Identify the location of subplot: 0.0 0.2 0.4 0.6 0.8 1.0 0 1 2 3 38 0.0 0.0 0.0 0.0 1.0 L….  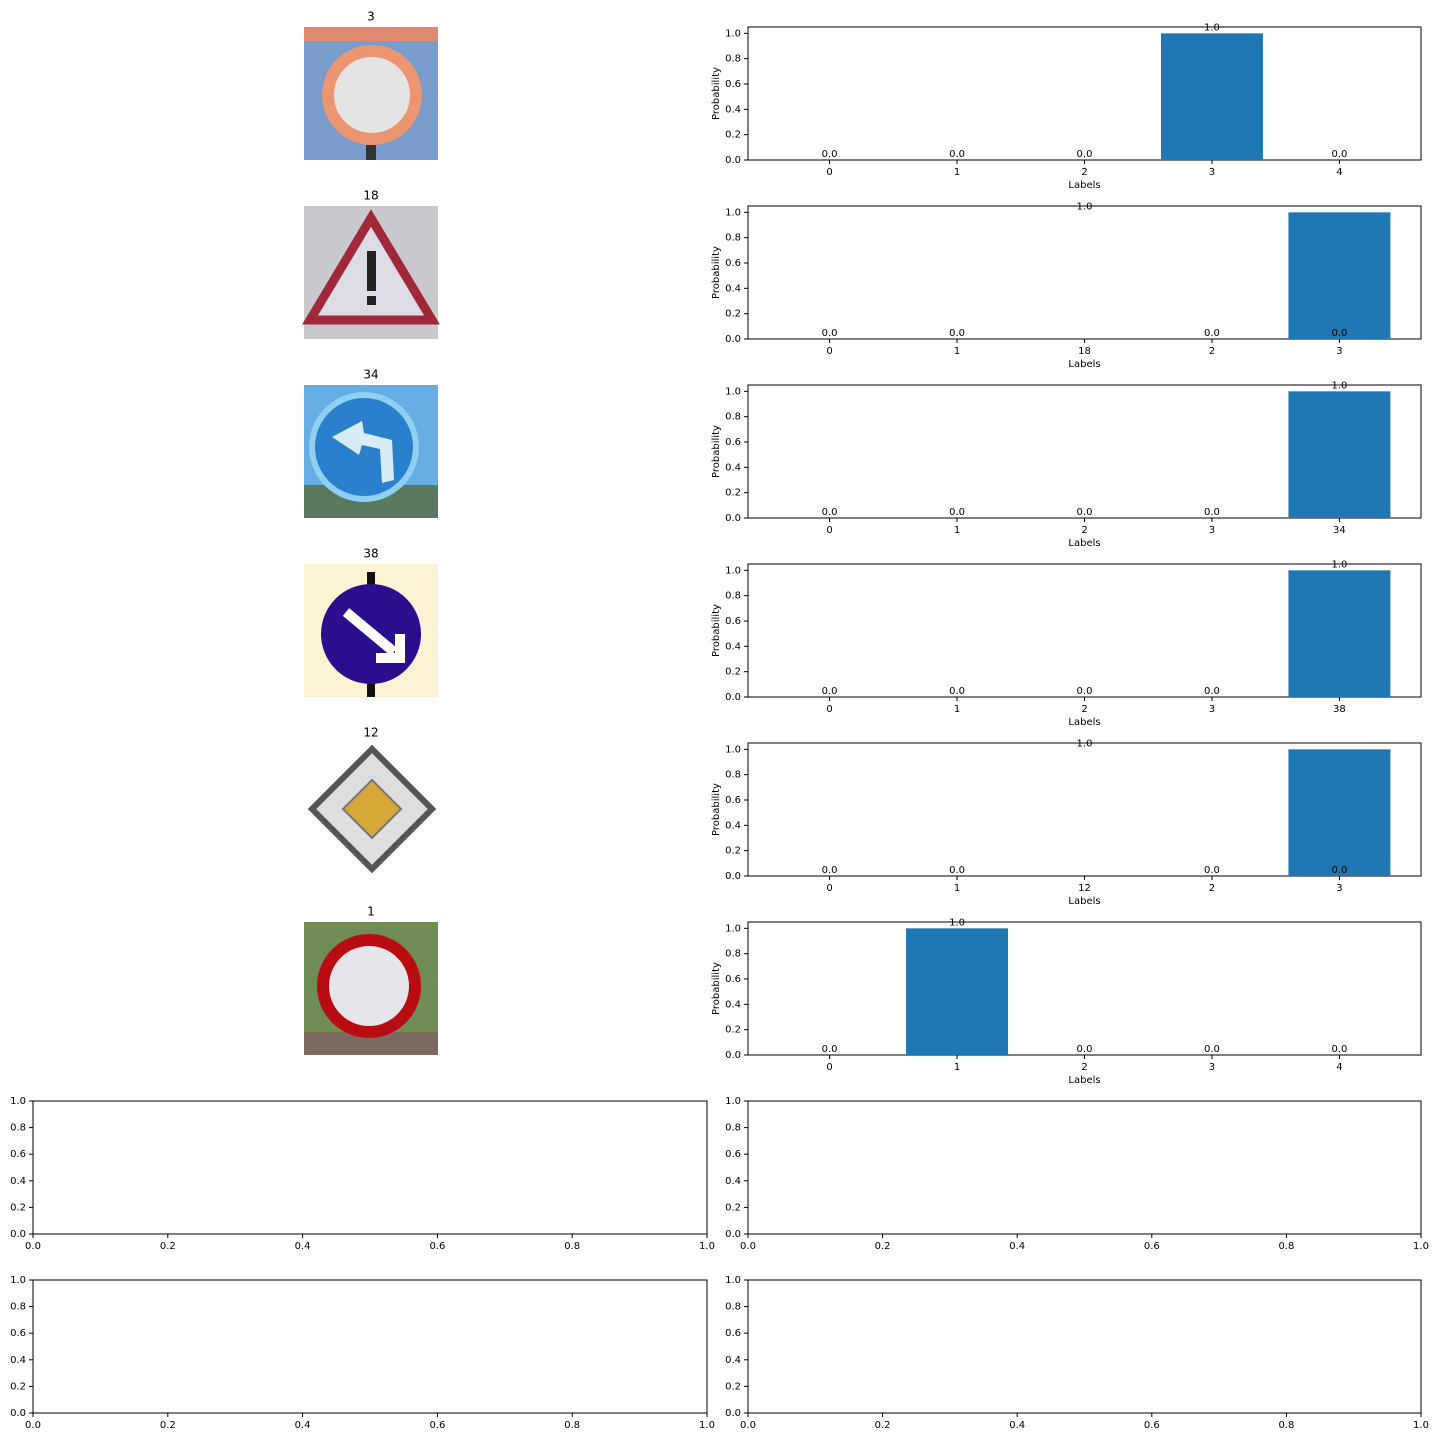
(1066, 643).